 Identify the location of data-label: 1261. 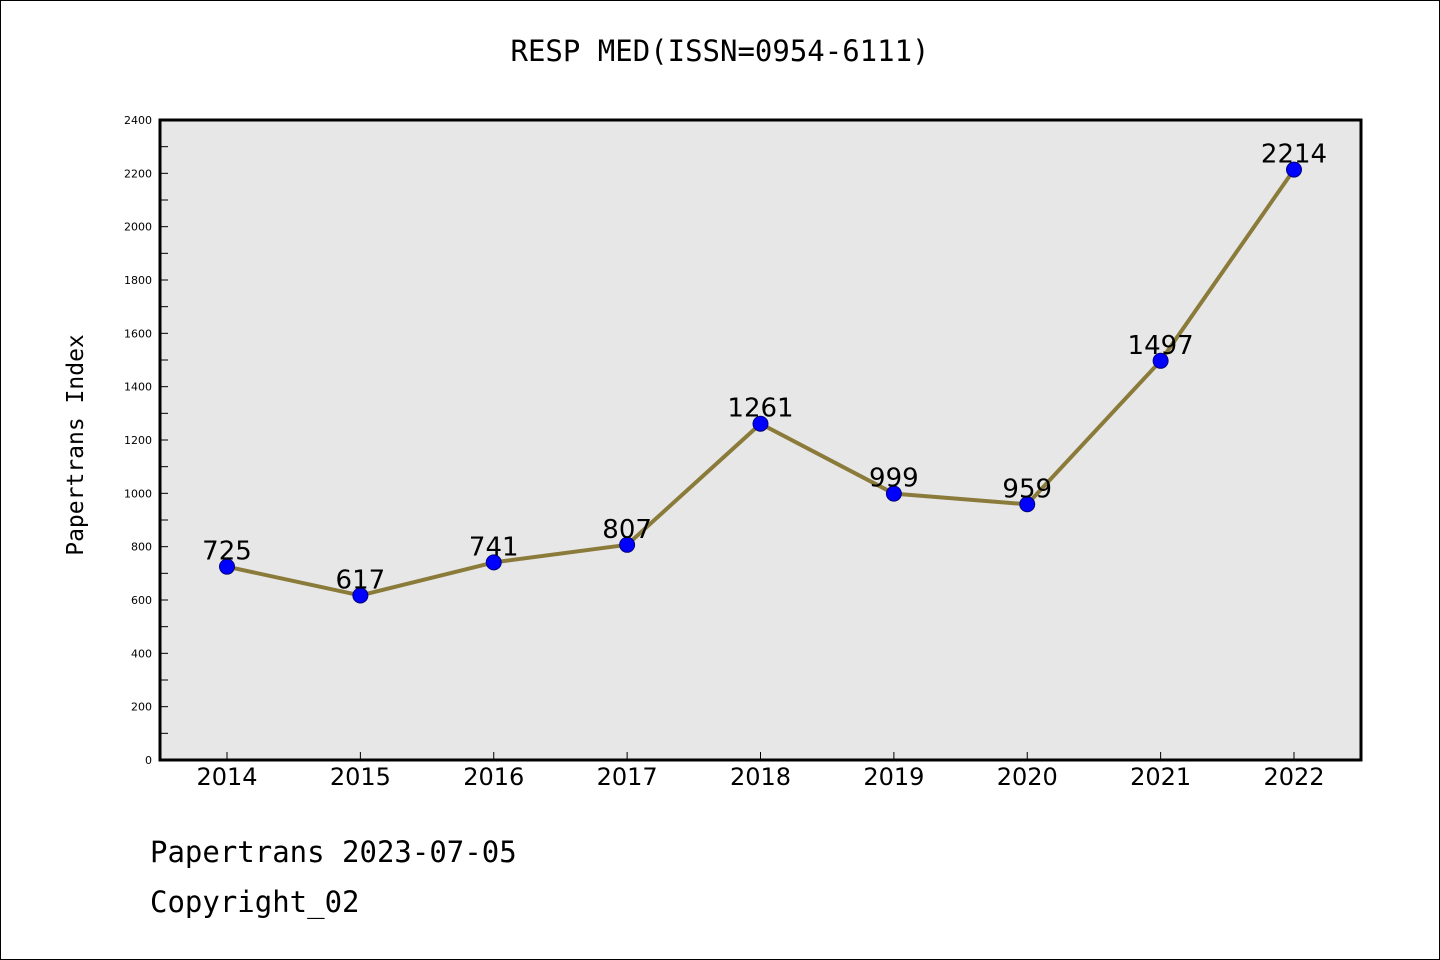
(760, 409).